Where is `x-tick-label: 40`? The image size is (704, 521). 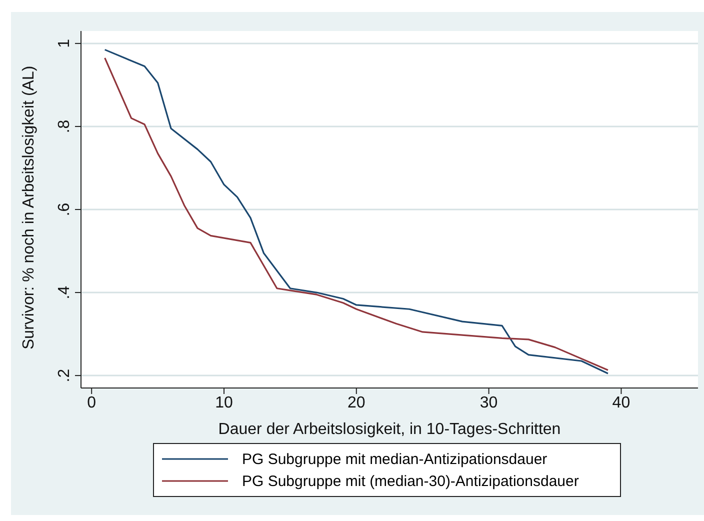 x-tick-label: 40 is located at coordinates (621, 403).